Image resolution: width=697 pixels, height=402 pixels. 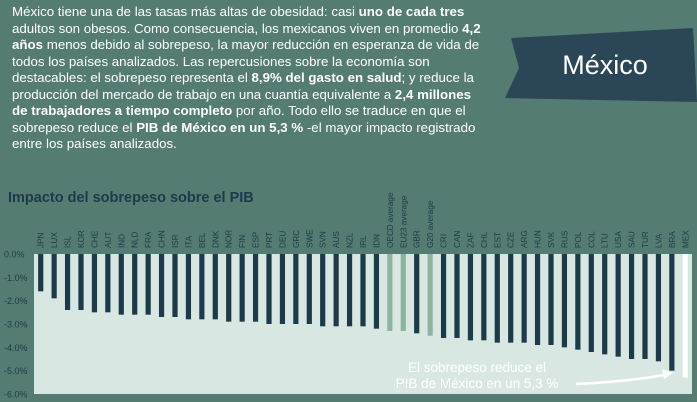 I want to click on category-label: COL, so click(x=591, y=239).